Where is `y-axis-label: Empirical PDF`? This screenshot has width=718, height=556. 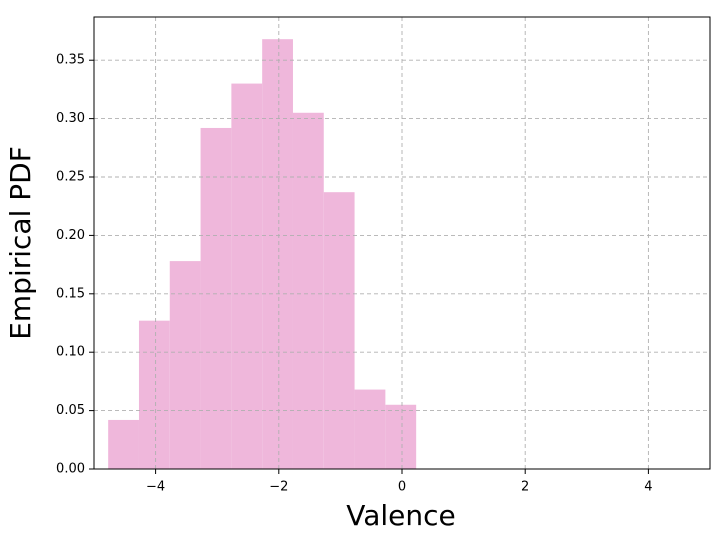
y-axis-label: Empirical PDF is located at coordinates (20, 243).